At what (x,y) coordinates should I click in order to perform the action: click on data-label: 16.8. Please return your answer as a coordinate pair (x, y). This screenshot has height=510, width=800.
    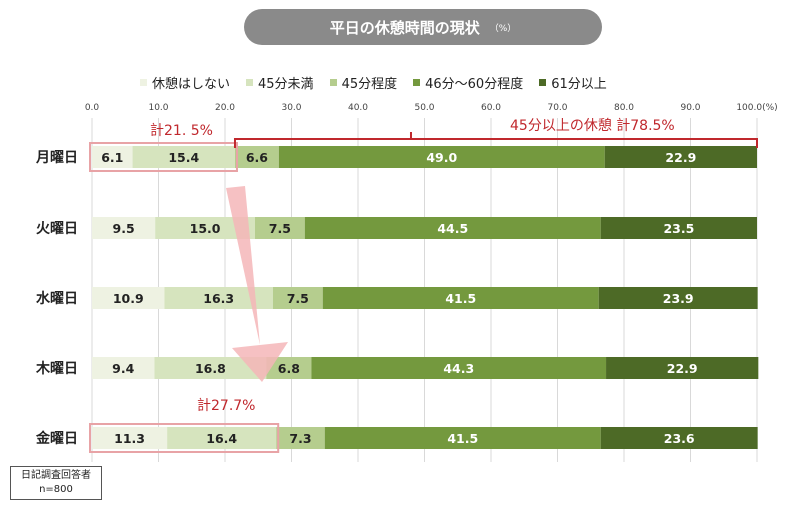
    Looking at the image, I should click on (210, 368).